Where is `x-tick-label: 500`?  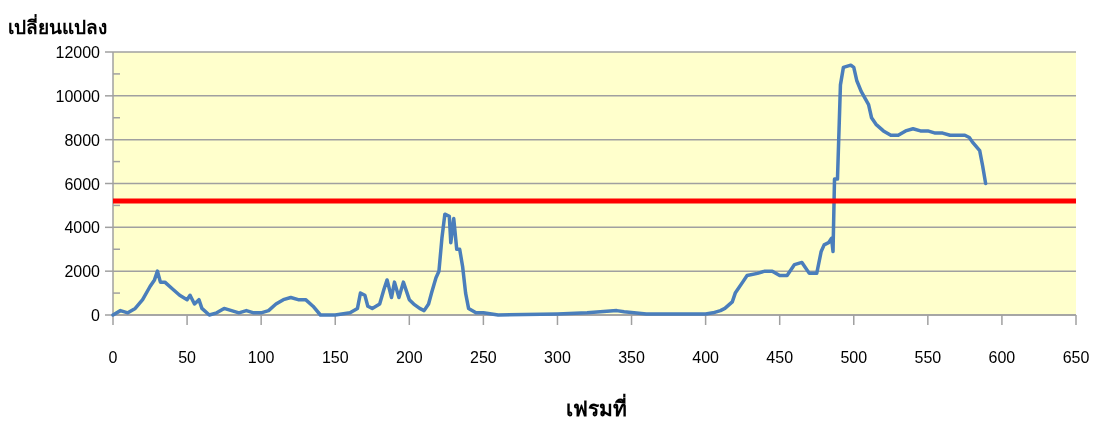
x-tick-label: 500 is located at coordinates (854, 357).